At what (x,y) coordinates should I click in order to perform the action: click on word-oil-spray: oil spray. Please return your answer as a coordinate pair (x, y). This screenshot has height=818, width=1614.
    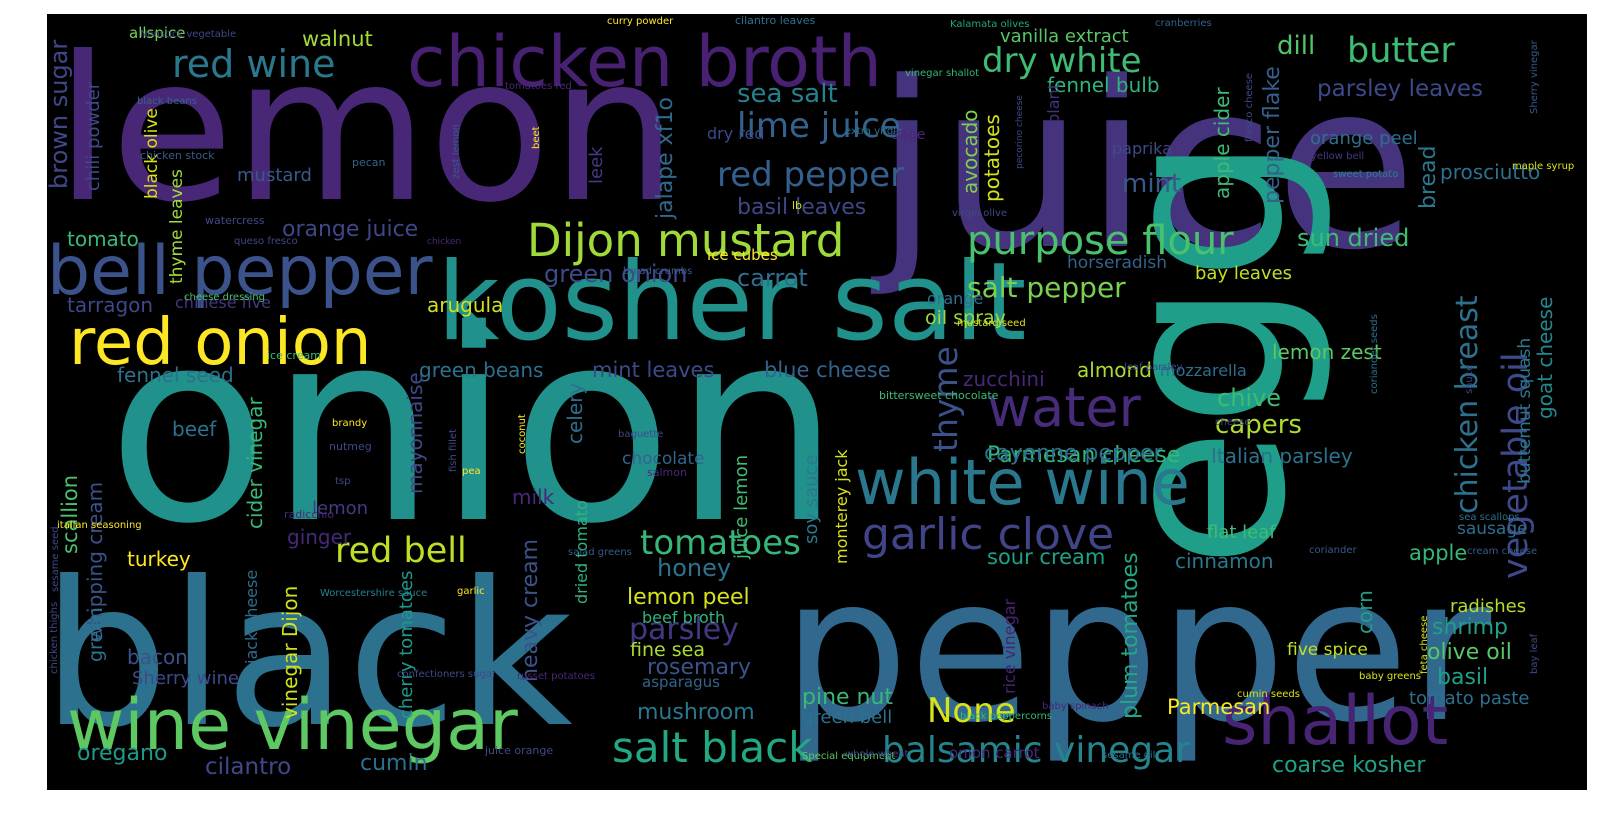
    Looking at the image, I should click on (965, 318).